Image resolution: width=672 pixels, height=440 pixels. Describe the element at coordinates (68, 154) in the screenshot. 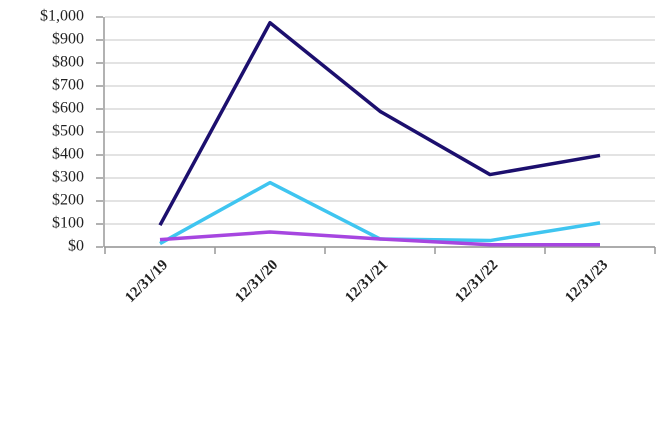

I see `y-tick-label: $400` at that location.